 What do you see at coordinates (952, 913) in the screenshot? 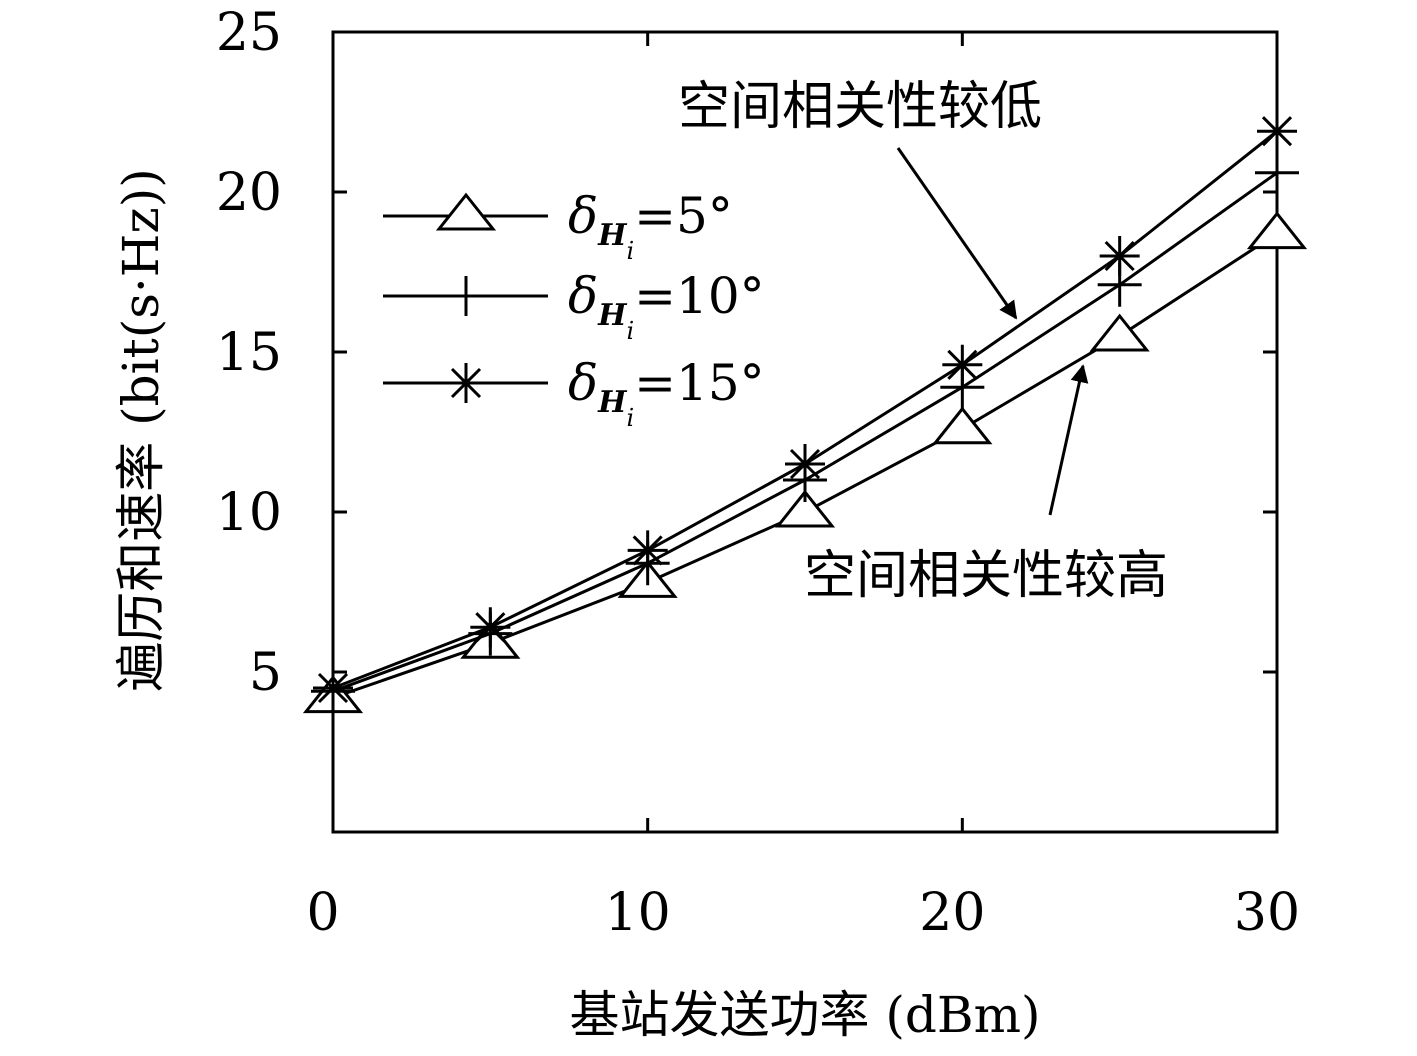
I see `x-tick-label: 20` at bounding box center [952, 913].